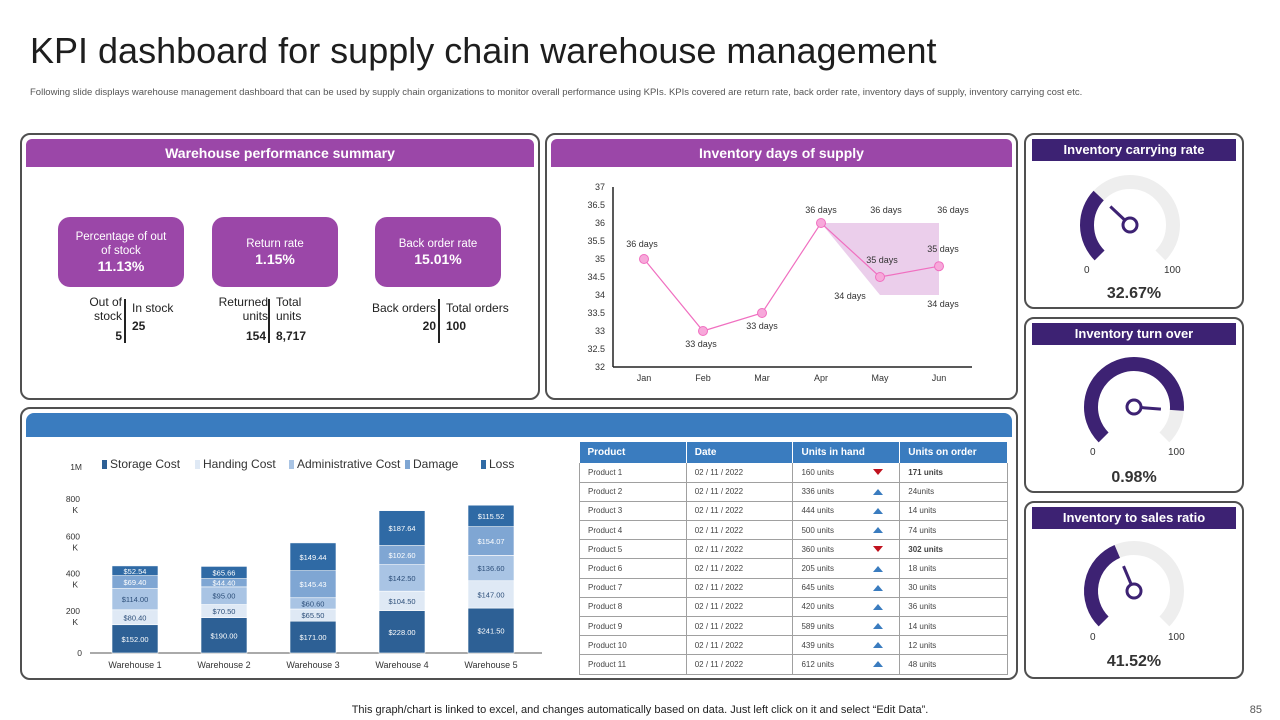 This screenshot has width=1280, height=720. Describe the element at coordinates (1134, 584) in the screenshot. I see `sales-ratio-gauge` at that location.